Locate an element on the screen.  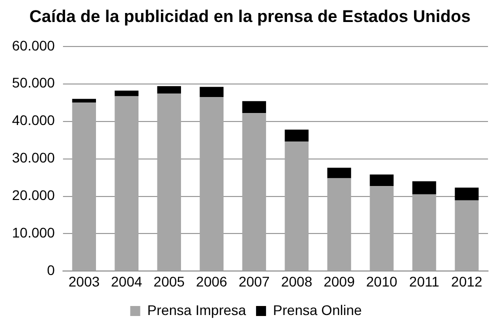
chart-title: Caída de la publicidad en la prensa de Estados Unidos is located at coordinates (250, 17).